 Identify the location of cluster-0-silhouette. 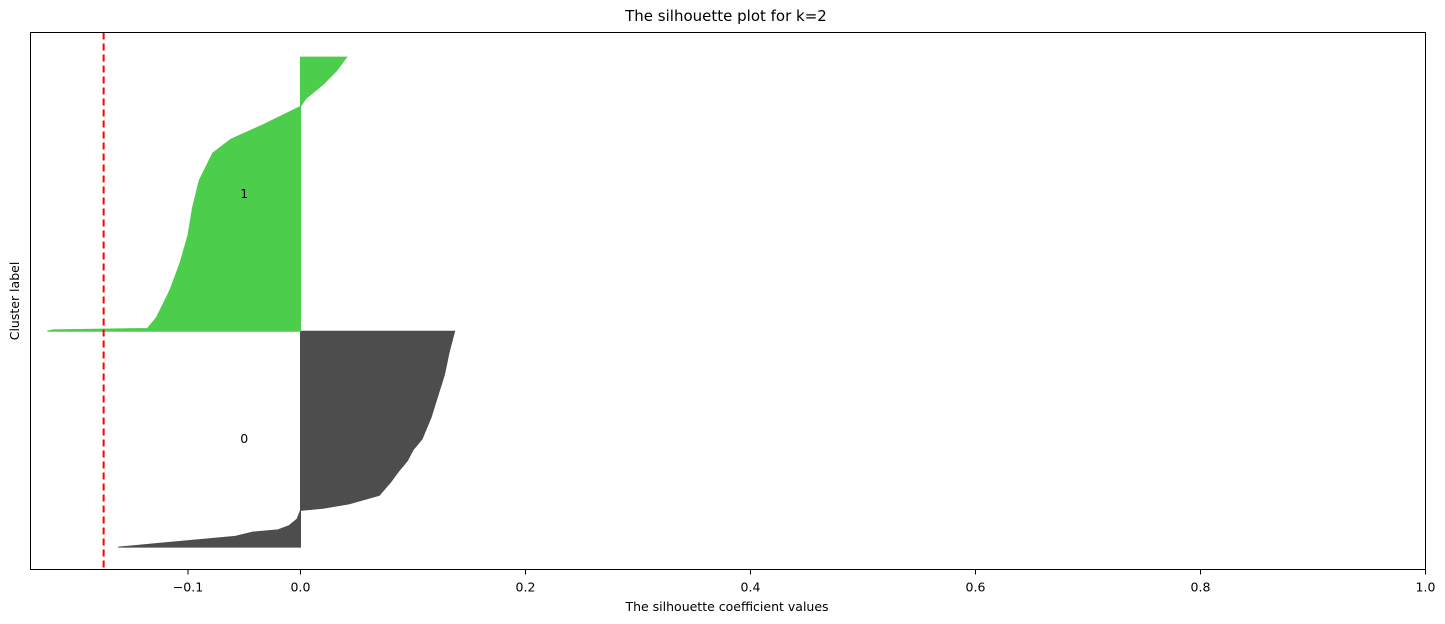
(287, 439).